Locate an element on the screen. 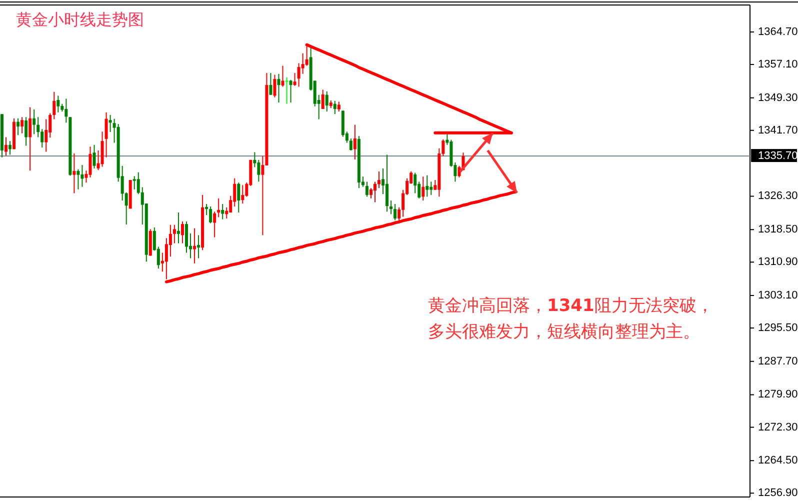 Image resolution: width=798 pixels, height=501 pixels. y-tick-label: 1279.90 is located at coordinates (778, 394).